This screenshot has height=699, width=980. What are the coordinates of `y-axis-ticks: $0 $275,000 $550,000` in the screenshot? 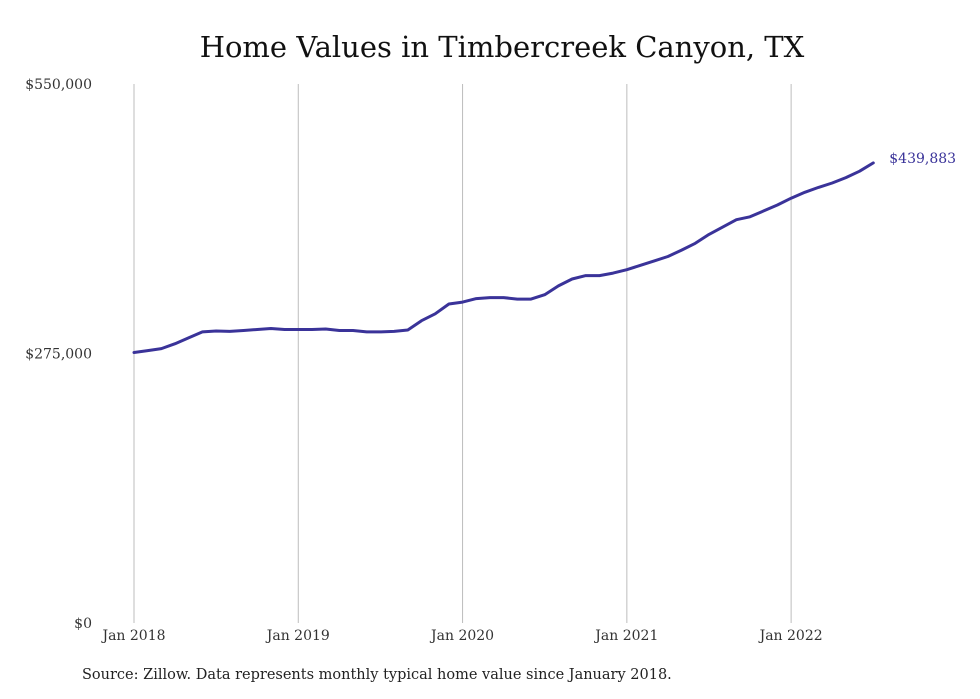 It's located at (58, 354).